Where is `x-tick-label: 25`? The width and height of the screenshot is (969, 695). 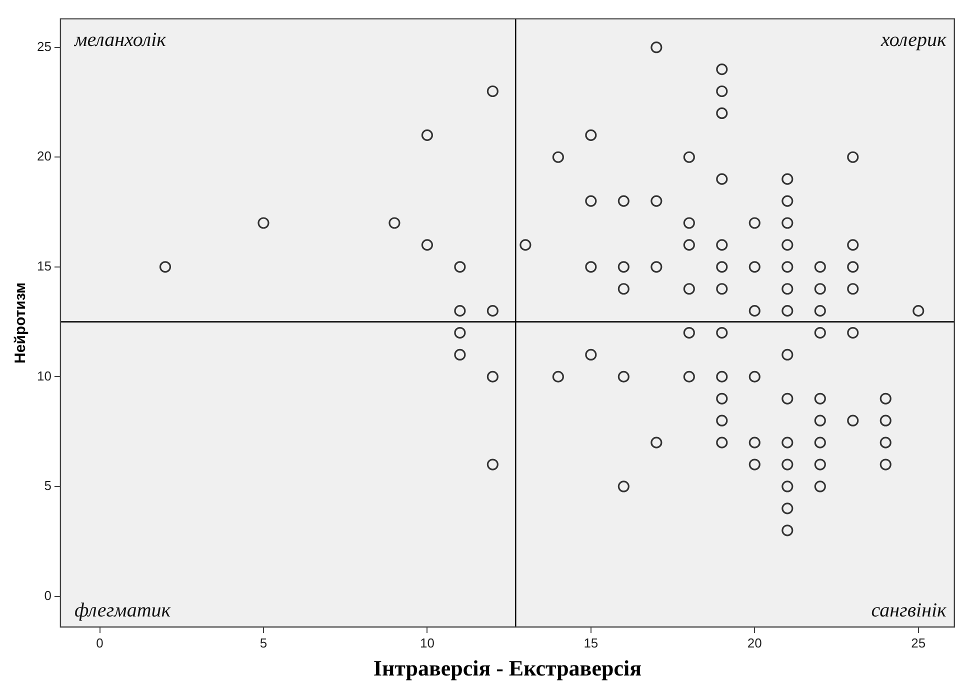
x-tick-label: 25 is located at coordinates (918, 642).